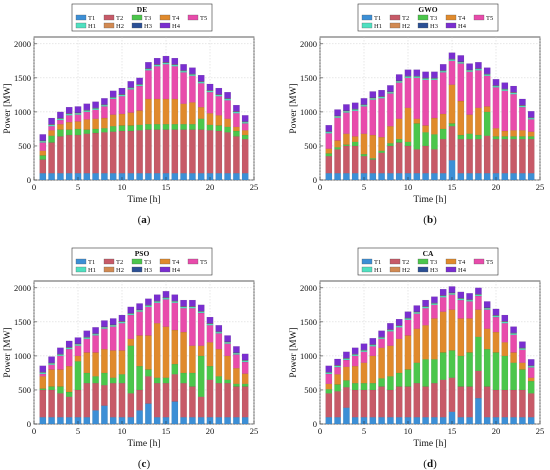 This screenshot has height=470, width=550. Describe the element at coordinates (423, 25) in the screenshot. I see `legend-swatch-h3` at that location.